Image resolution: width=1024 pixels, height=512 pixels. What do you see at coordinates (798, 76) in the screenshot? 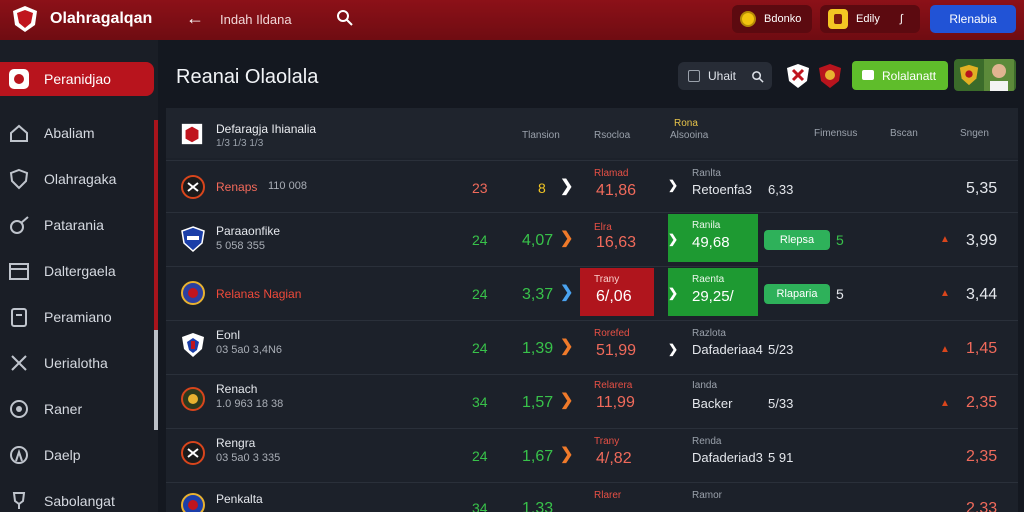
I see `club-badge-icon` at bounding box center [798, 76].